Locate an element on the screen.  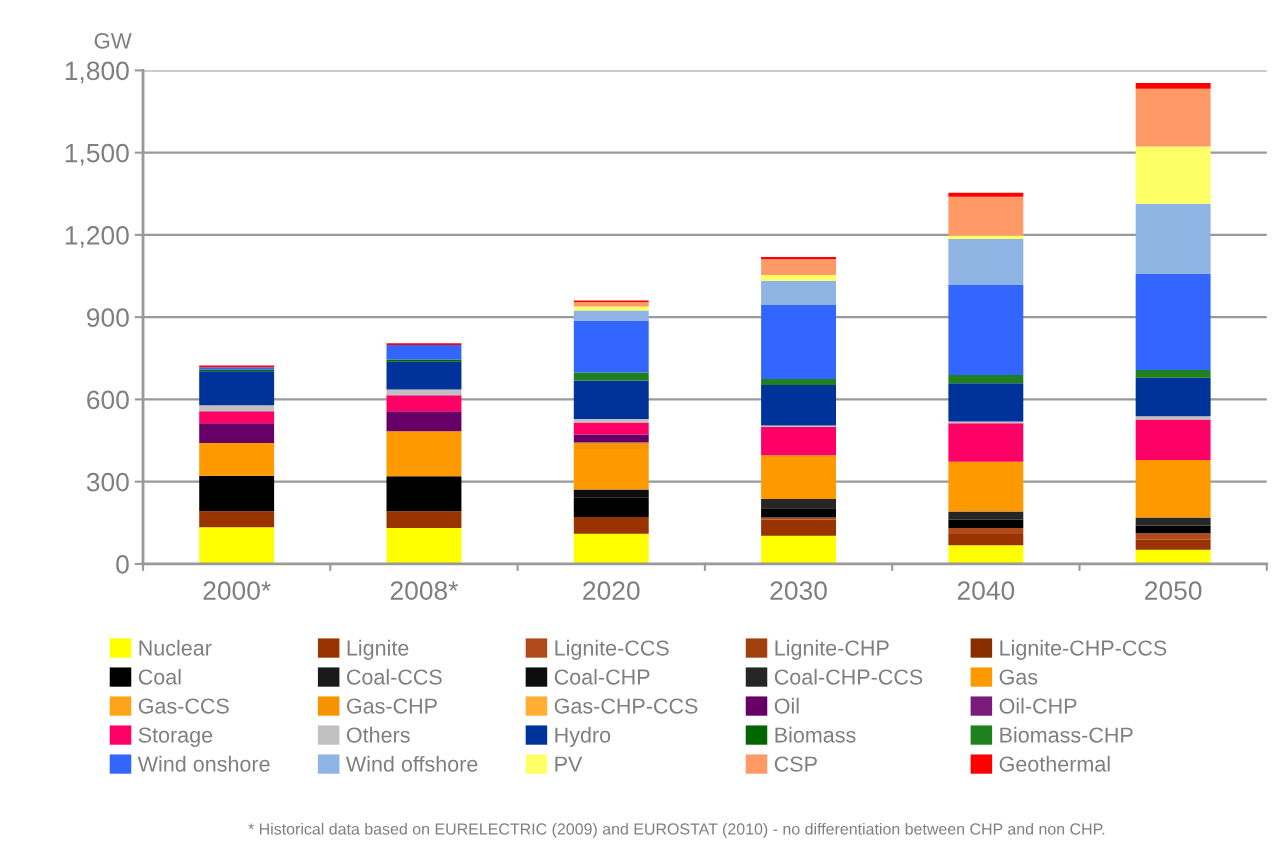
legend-label: Oil is located at coordinates (786, 705).